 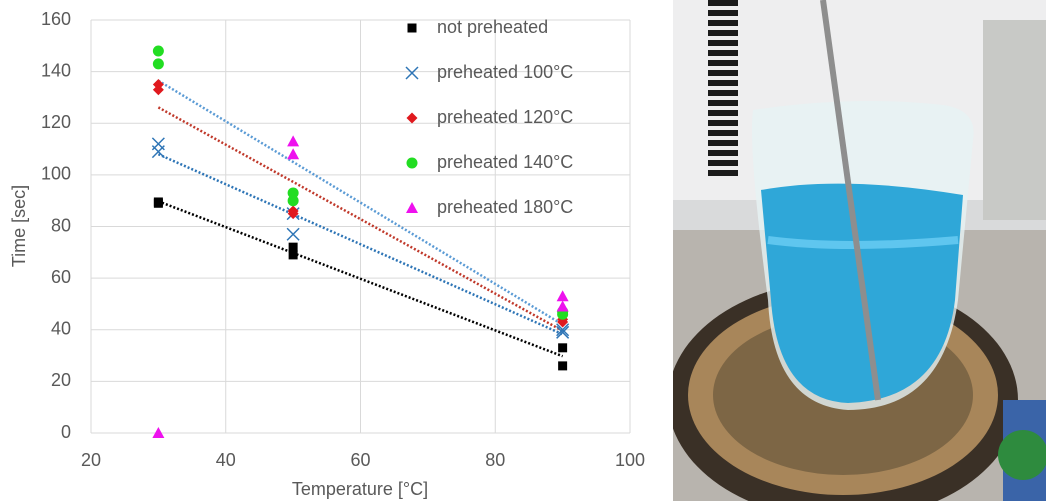 I want to click on y-tick-label: 120, so click(x=56, y=122).